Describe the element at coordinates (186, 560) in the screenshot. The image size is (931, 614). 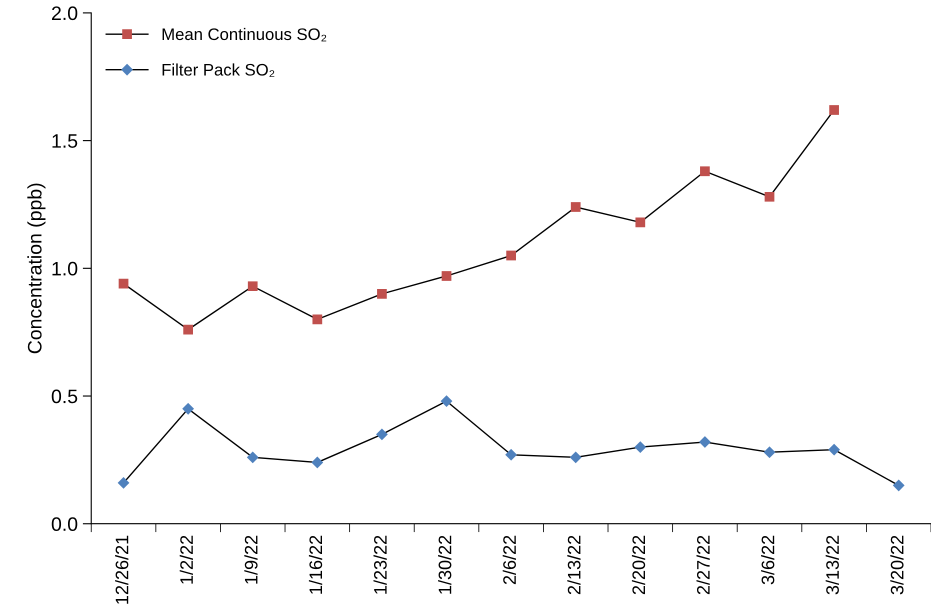
I see `x-tick-label: 1/2/22` at that location.